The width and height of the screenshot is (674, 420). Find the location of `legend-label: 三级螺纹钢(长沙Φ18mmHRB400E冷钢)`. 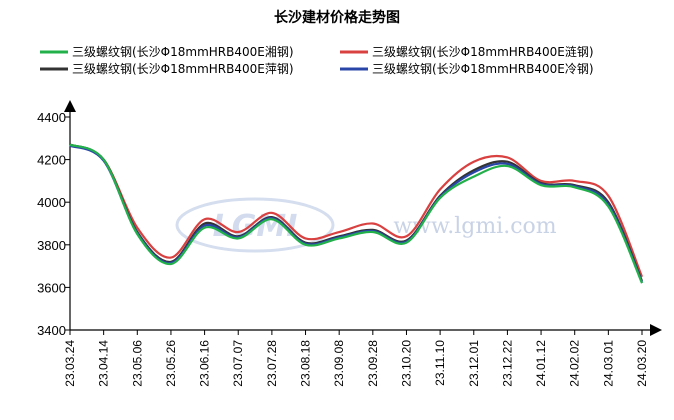

legend-label: 三级螺纹钢(长沙Φ18mmHRB400E冷钢) is located at coordinates (483, 69).